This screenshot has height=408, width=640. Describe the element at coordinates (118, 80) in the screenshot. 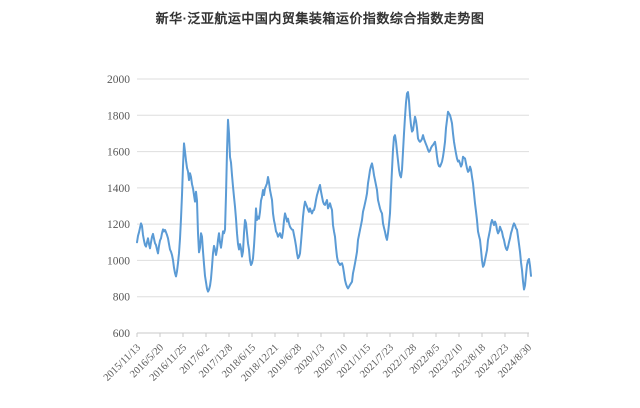

I see `y-axis-tick-label: 2000` at that location.